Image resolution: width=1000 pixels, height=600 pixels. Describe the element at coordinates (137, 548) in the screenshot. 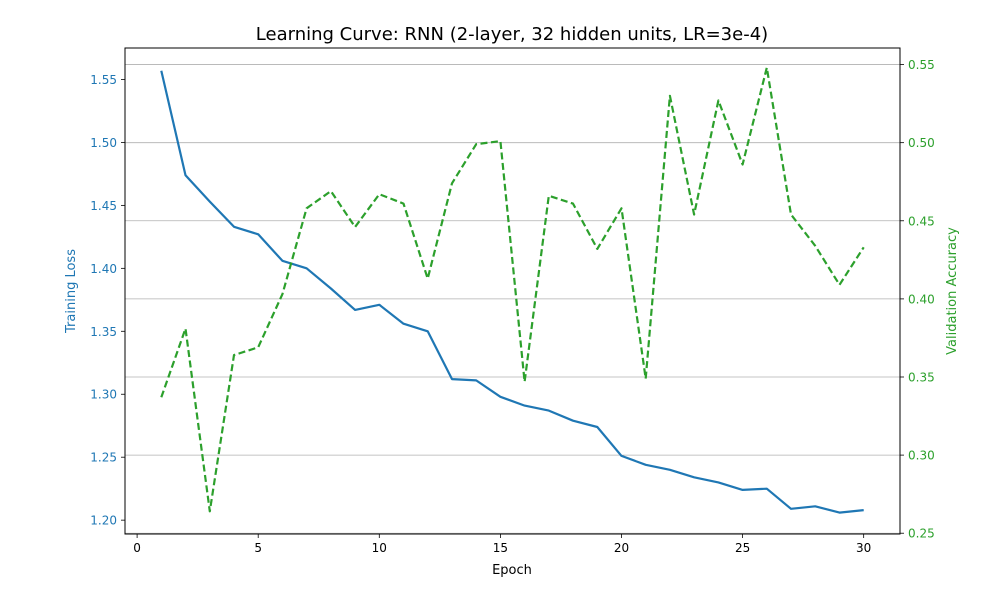

I see `x-tick-label: 0` at that location.